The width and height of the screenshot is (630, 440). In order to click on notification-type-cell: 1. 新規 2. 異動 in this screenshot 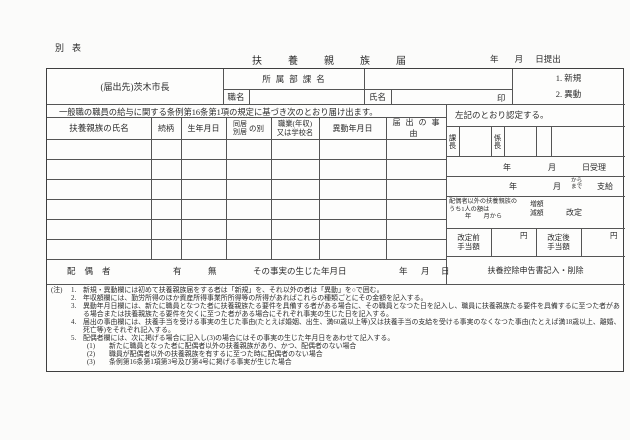, I will do `click(568, 86)`.